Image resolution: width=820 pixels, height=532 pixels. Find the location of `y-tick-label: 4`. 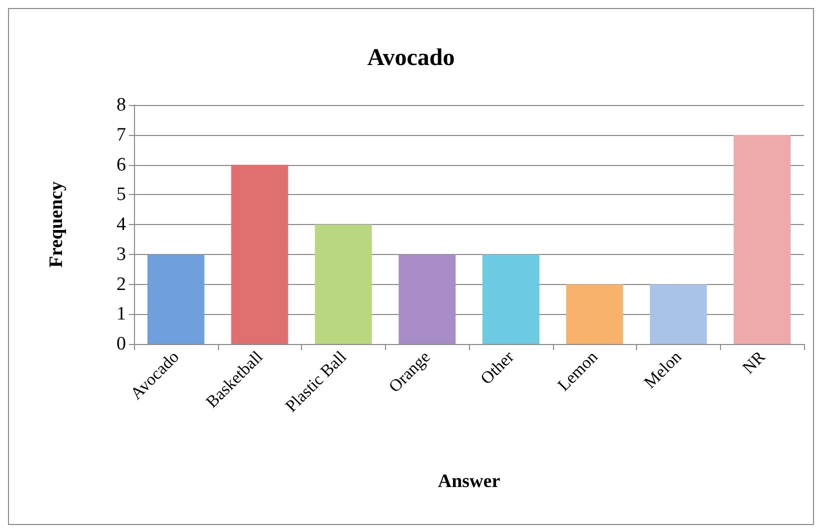

y-tick-label: 4 is located at coordinates (121, 224).